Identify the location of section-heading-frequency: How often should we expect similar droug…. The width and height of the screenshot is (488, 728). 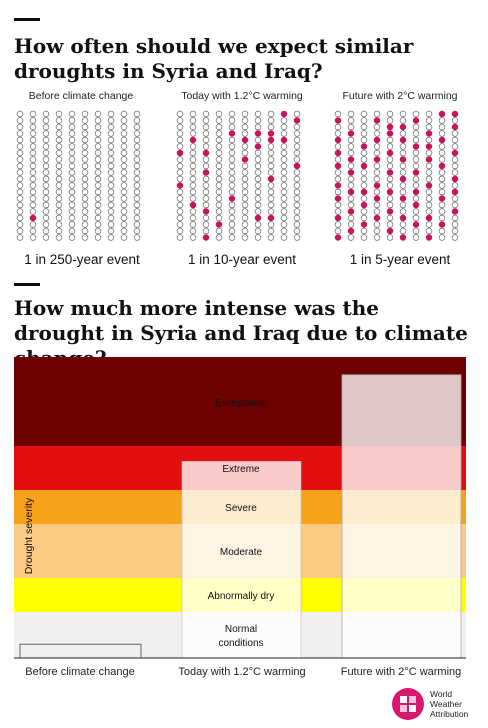
(214, 58).